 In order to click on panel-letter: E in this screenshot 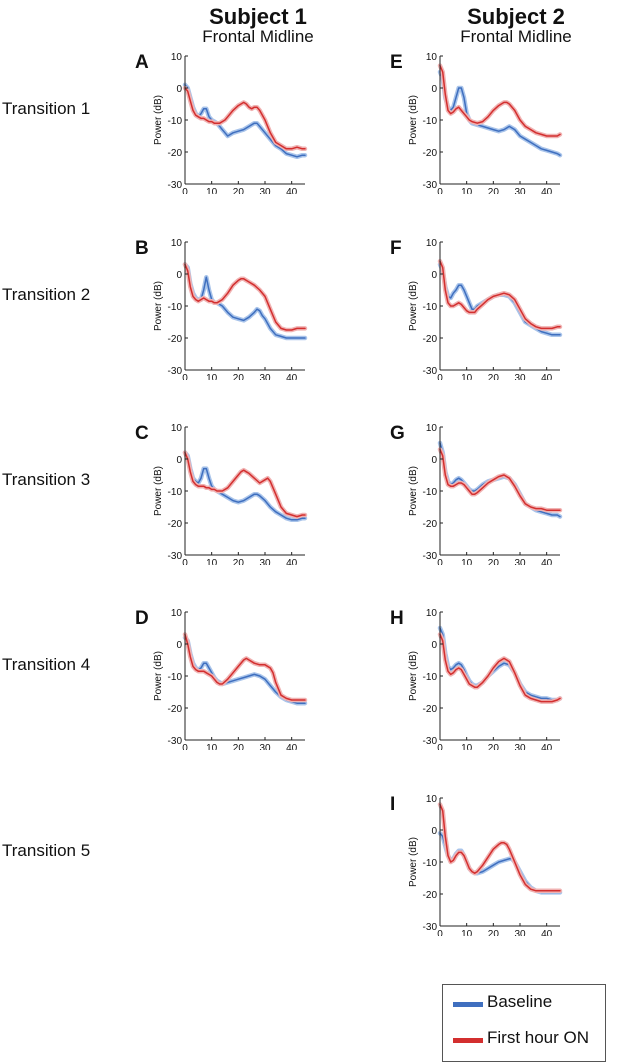, I will do `click(396, 62)`.